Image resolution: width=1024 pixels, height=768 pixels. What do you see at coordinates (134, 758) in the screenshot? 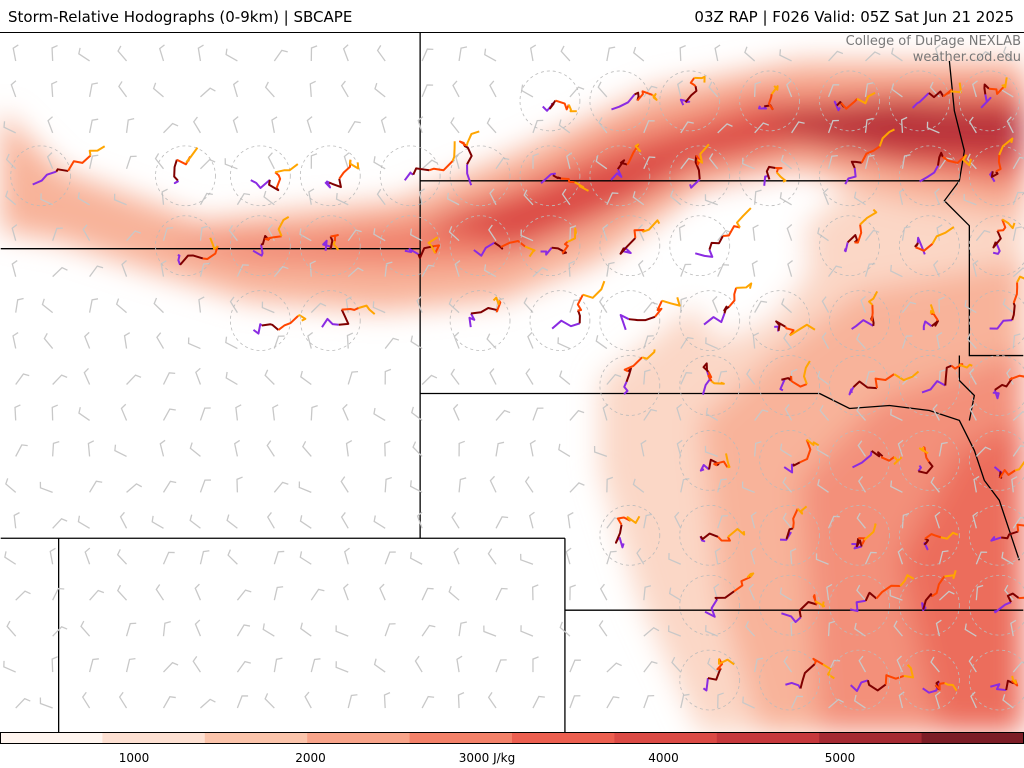
I see `colorbar-tick-label: 1000` at bounding box center [134, 758].